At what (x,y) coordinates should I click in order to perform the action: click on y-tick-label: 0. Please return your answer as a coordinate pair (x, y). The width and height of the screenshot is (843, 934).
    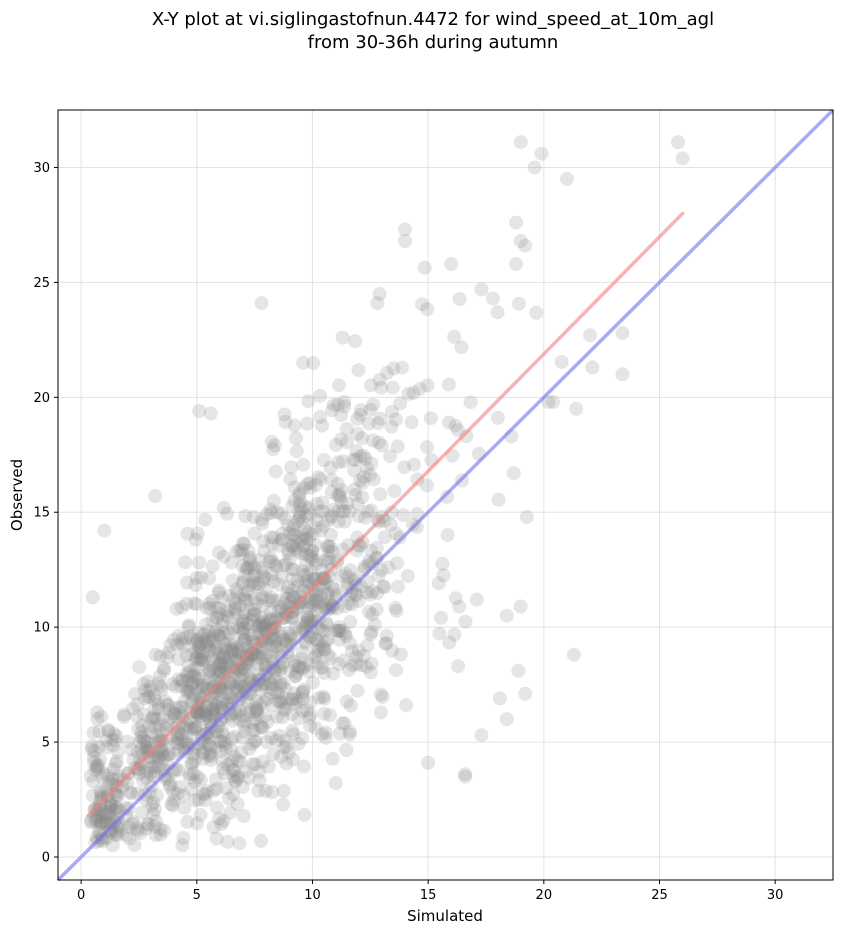
    Looking at the image, I should click on (46, 858).